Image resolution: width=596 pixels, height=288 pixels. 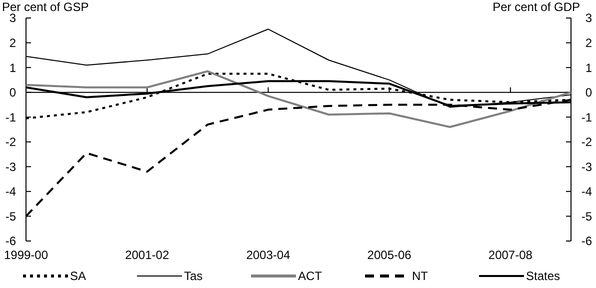 What do you see at coordinates (10, 117) in the screenshot?
I see `y-tick-label: -1` at bounding box center [10, 117].